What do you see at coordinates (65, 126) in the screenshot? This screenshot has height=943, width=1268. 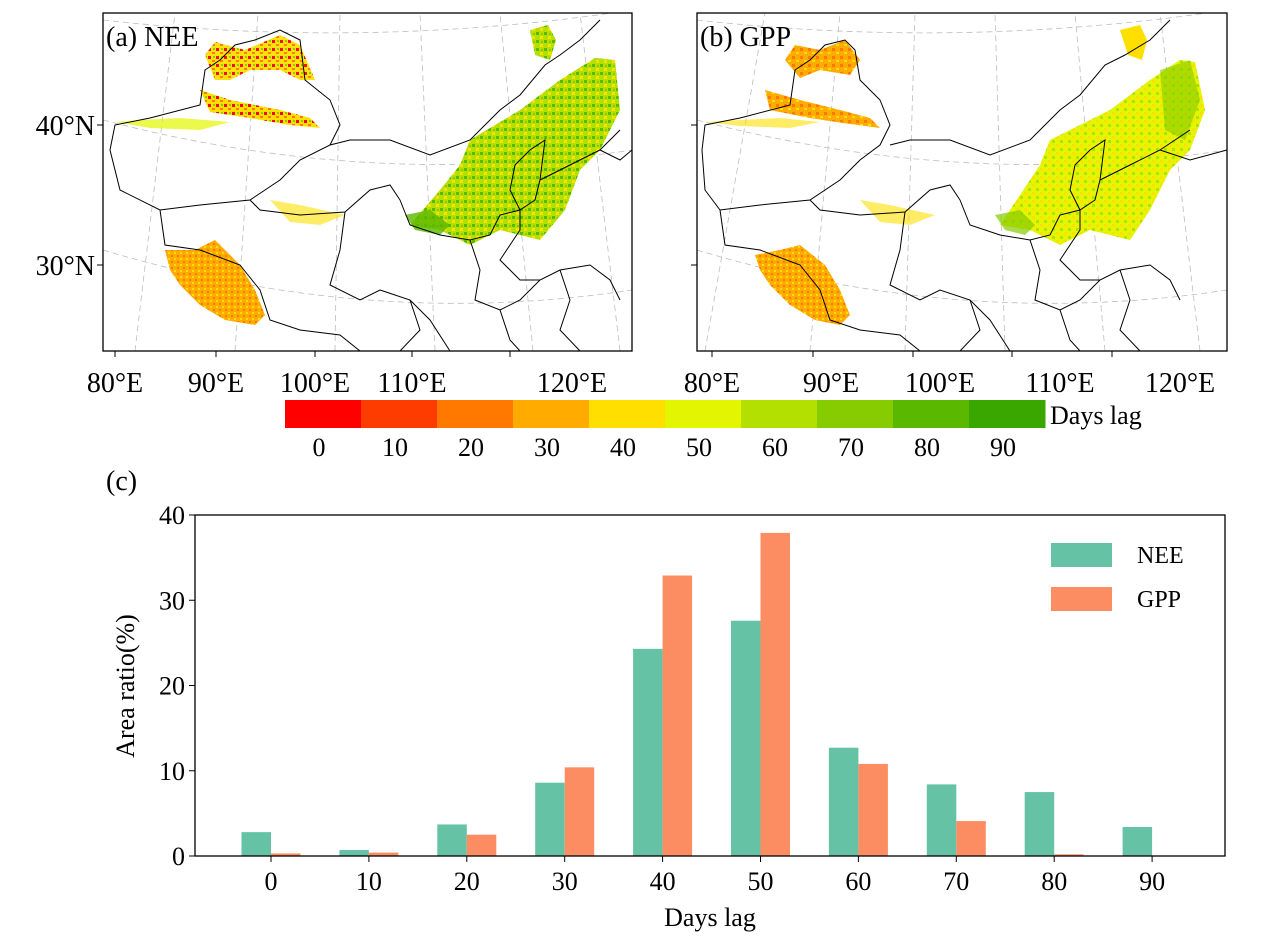 I see `lat-tick-label: 40°N` at bounding box center [65, 126].